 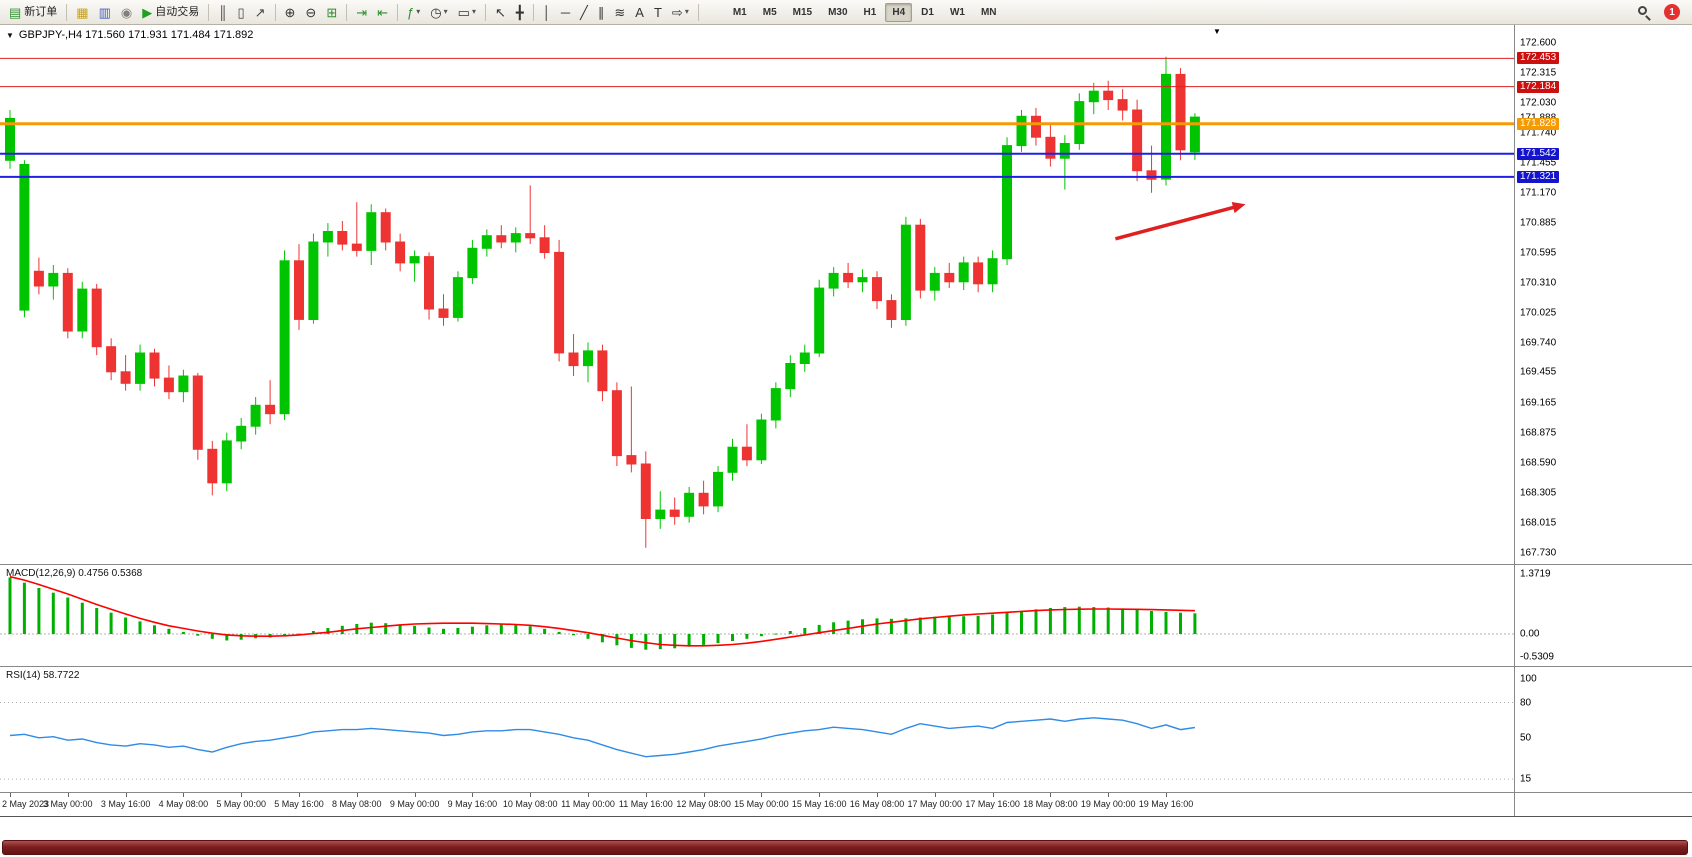 I want to click on market-watch-button: ▦, so click(x=82, y=12).